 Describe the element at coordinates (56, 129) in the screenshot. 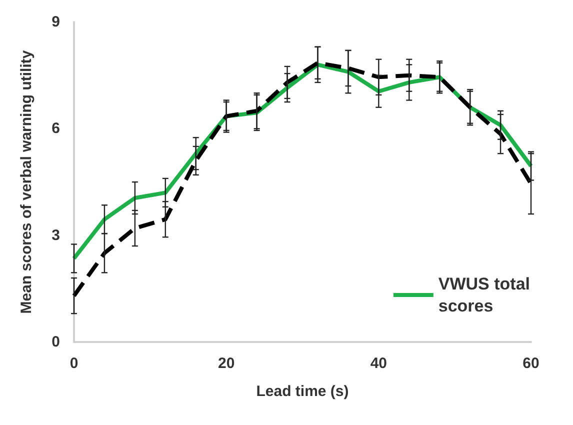

I see `y-tick-label: 6` at that location.